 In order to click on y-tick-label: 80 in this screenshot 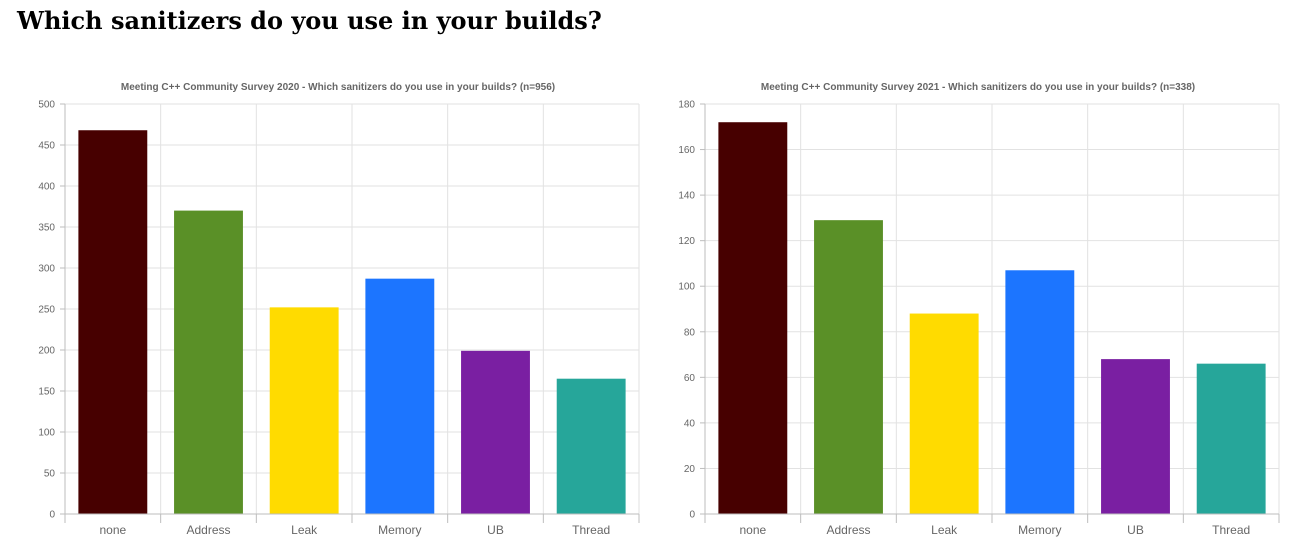, I will do `click(690, 332)`.